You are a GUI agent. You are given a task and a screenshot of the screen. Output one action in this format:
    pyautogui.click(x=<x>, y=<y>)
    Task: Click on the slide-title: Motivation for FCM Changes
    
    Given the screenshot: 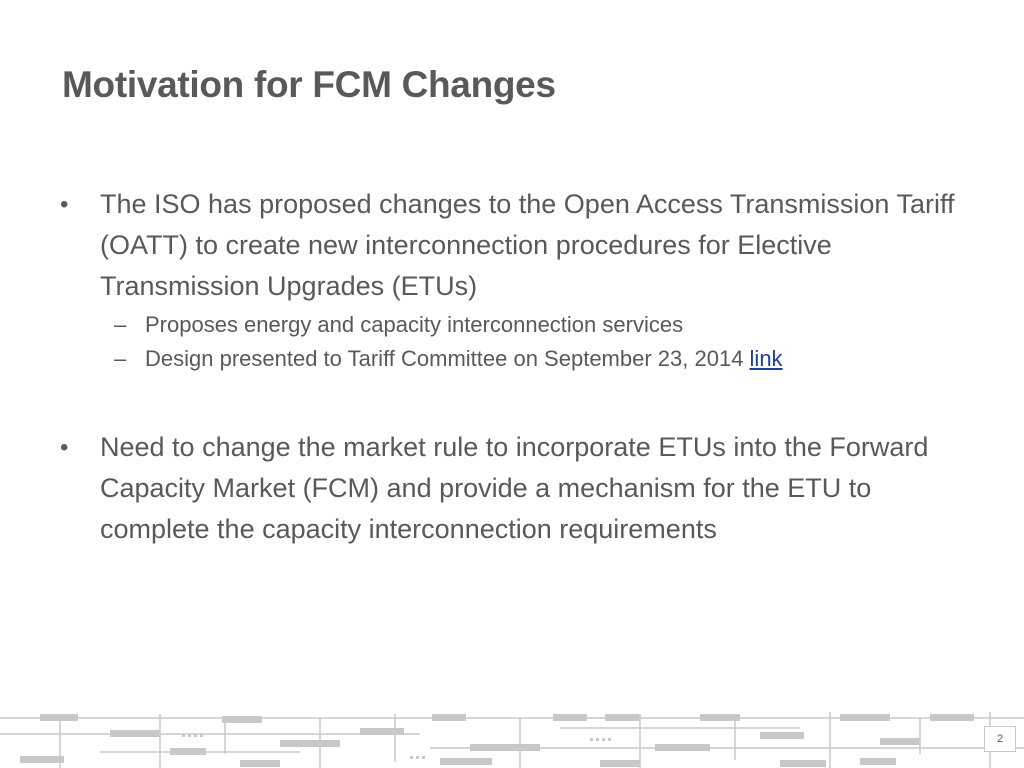 What is the action you would take?
    pyautogui.click(x=309, y=84)
    